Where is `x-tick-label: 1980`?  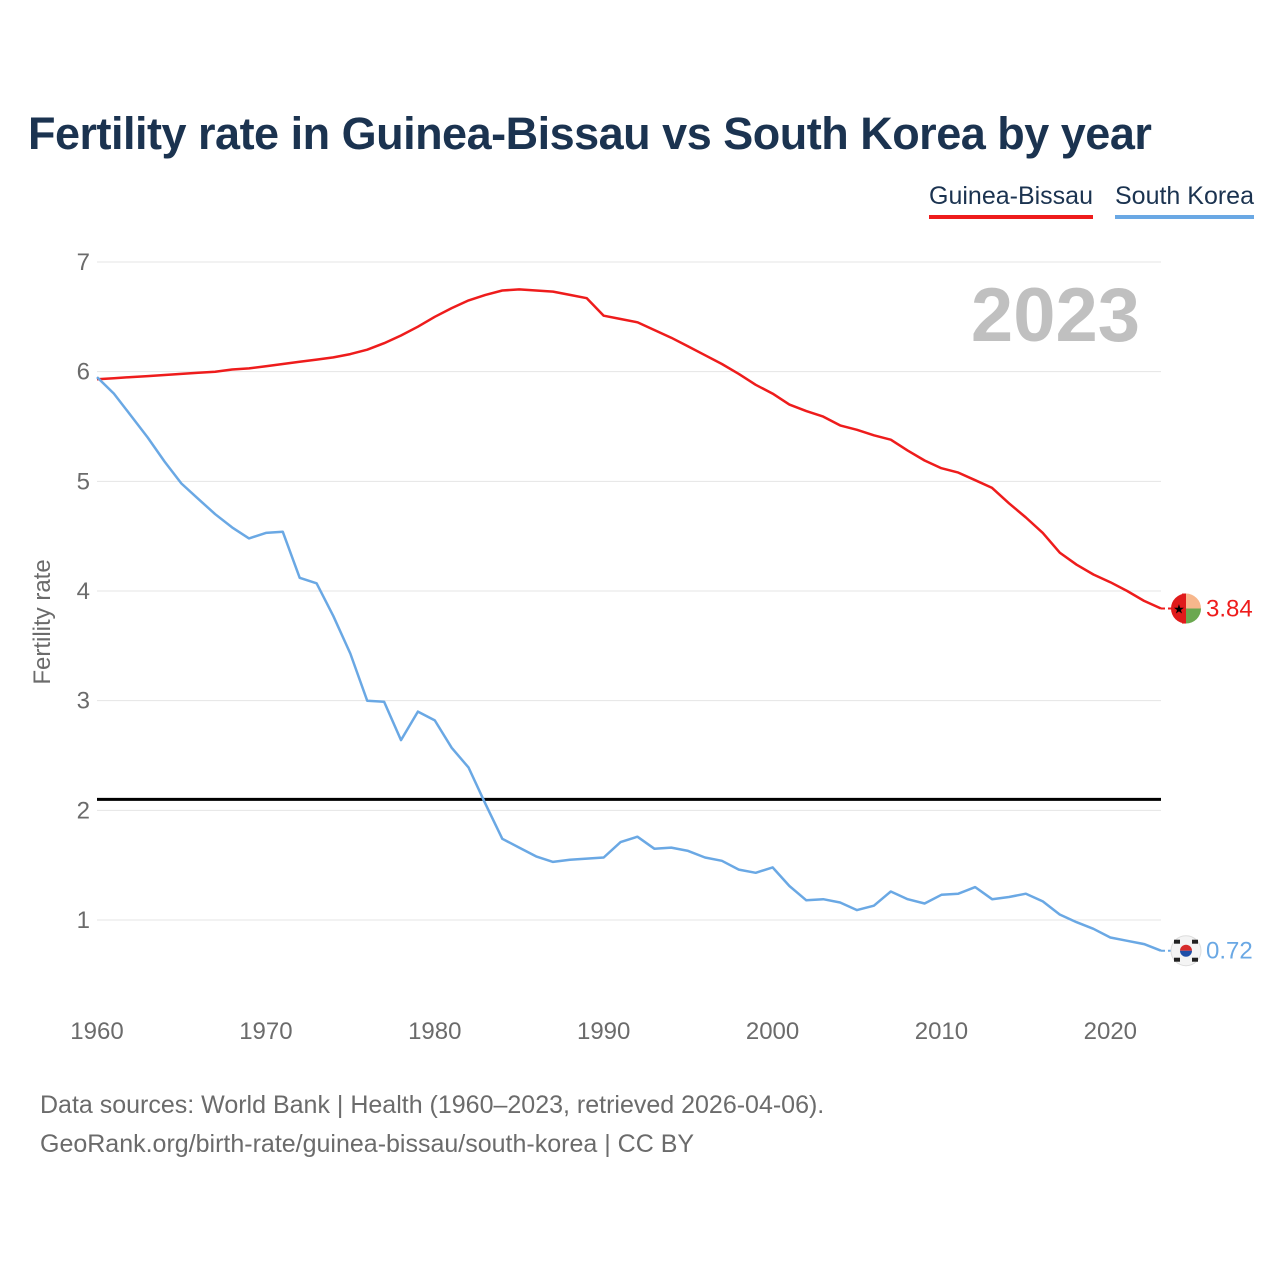
x-tick-label: 1980 is located at coordinates (434, 1031).